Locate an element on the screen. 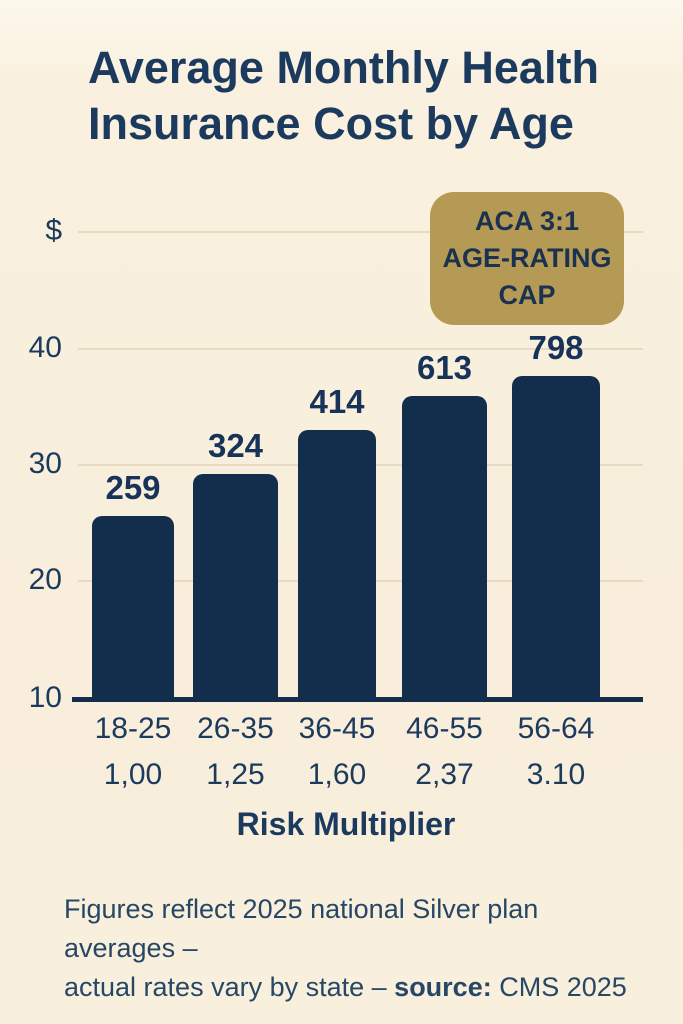 The width and height of the screenshot is (683, 1024). bar-26-35: 324 is located at coordinates (235, 562).